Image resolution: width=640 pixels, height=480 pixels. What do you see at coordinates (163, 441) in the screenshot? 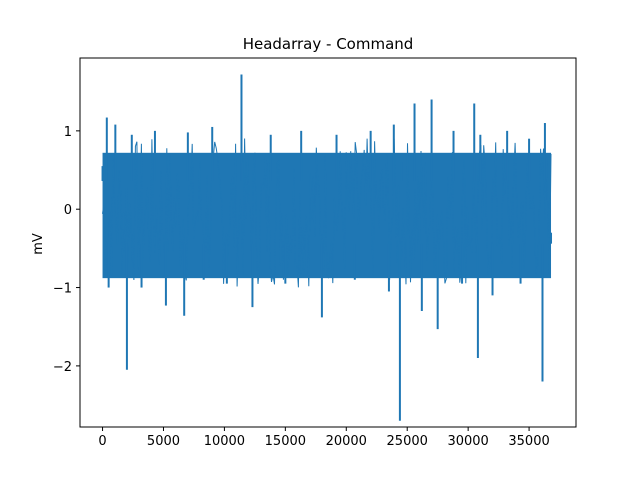
I see `x-tick-label-1: 5000` at bounding box center [163, 441].